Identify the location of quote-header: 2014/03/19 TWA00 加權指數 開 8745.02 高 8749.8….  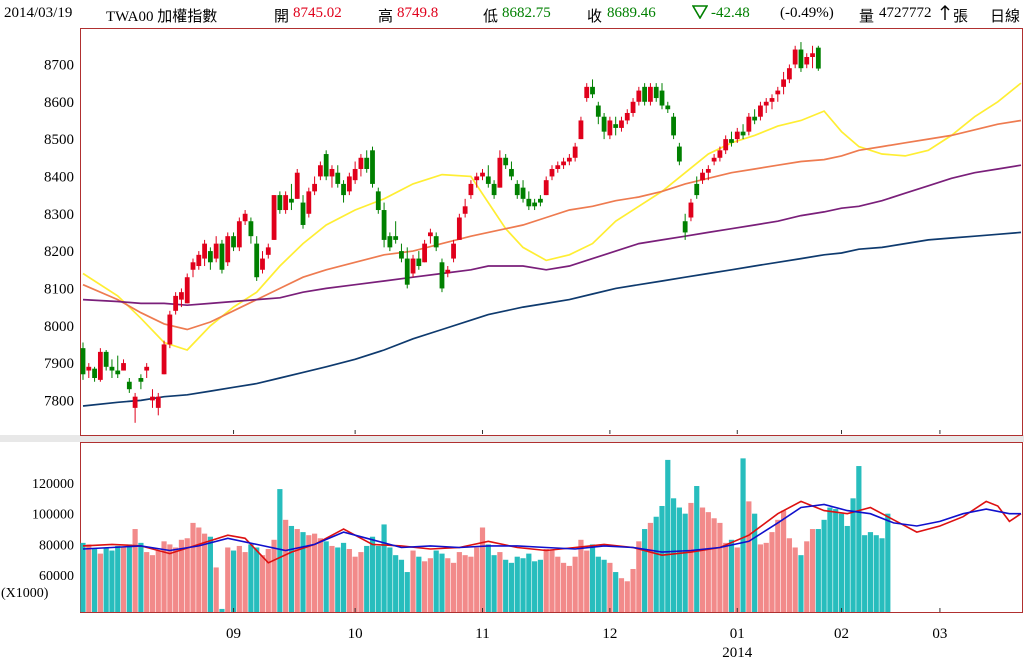
(512, 14).